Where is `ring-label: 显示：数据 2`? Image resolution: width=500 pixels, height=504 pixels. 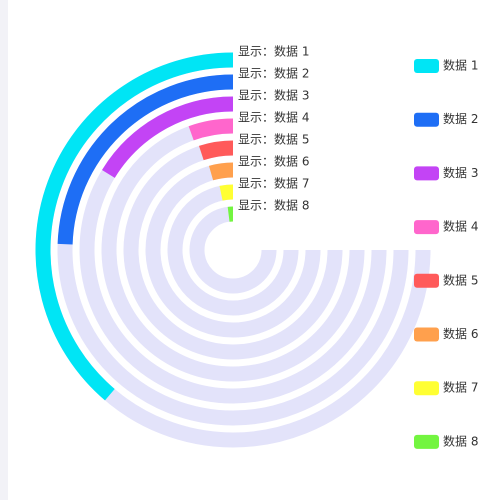
ring-label: 显示：数据 2 is located at coordinates (273, 73).